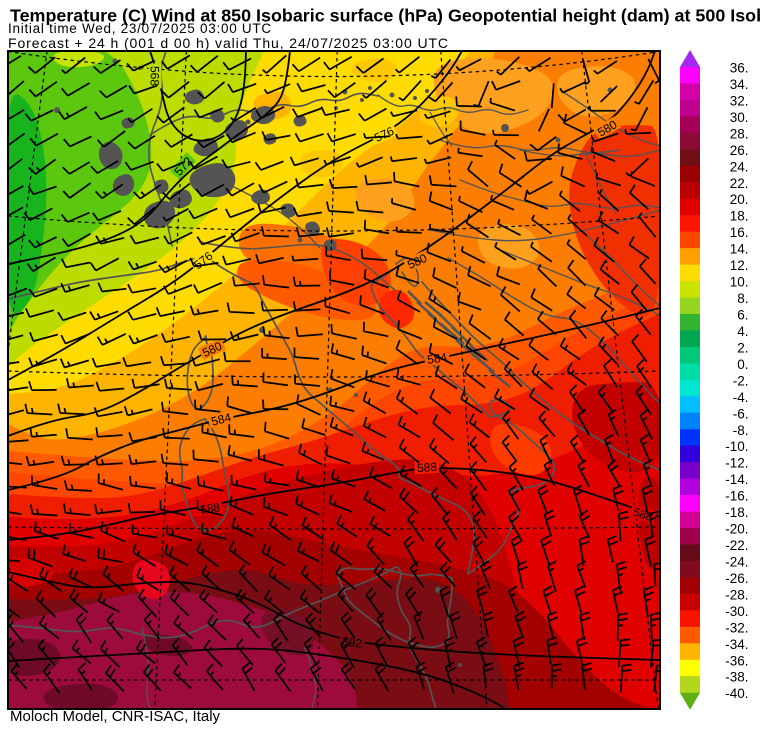  Describe the element at coordinates (741, 380) in the screenshot. I see `svg-text: -2.` at that location.